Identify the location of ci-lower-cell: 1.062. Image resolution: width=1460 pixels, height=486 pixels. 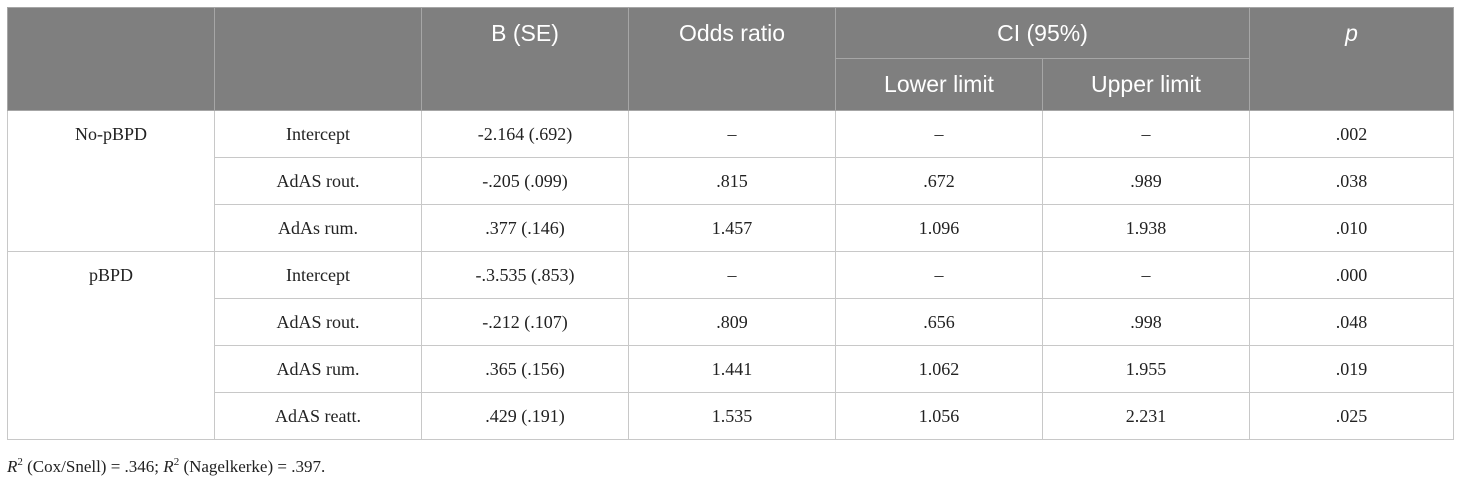
(939, 369).